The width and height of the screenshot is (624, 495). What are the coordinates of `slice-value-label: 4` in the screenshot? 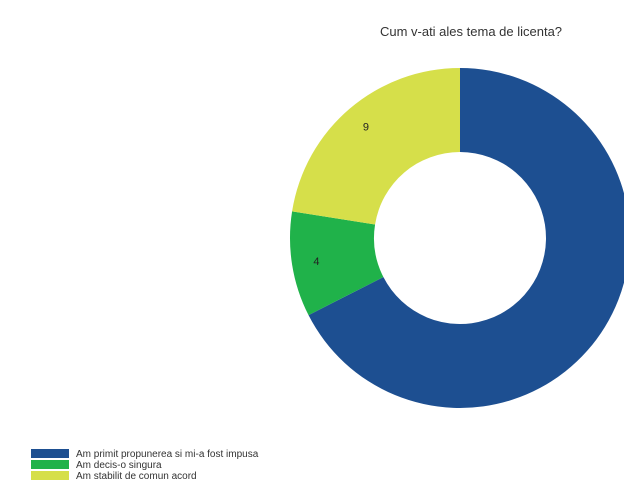 It's located at (316, 262).